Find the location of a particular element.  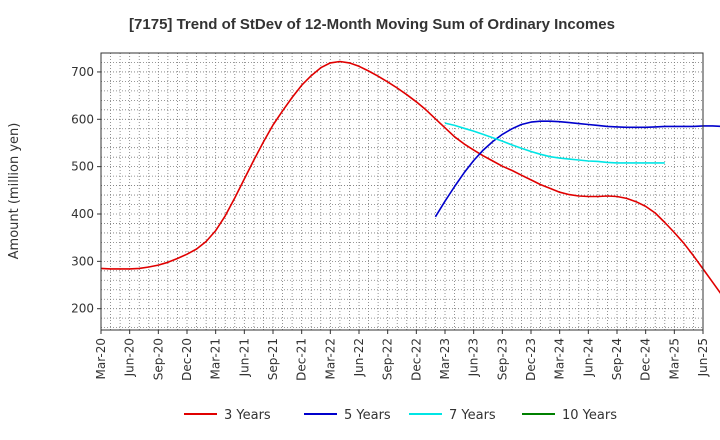

legend-label-5-years: 5 Years is located at coordinates (367, 415).